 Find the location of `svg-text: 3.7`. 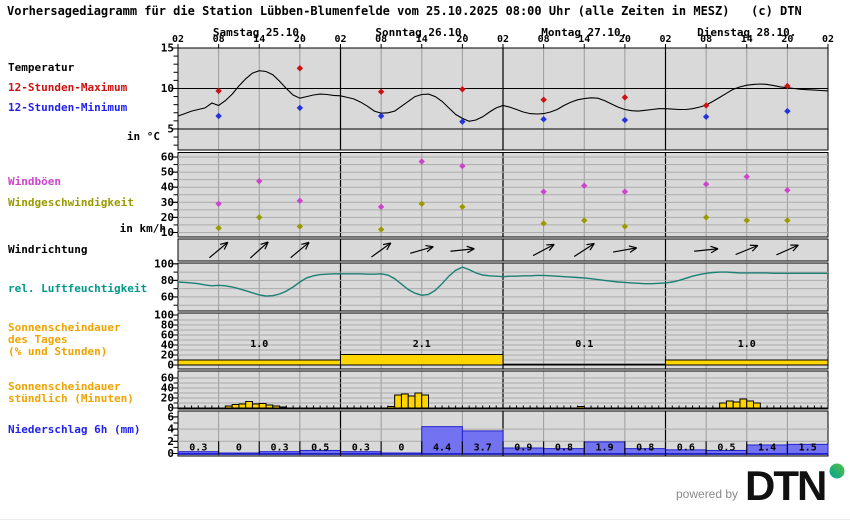

svg-text: 3.7 is located at coordinates (483, 448).